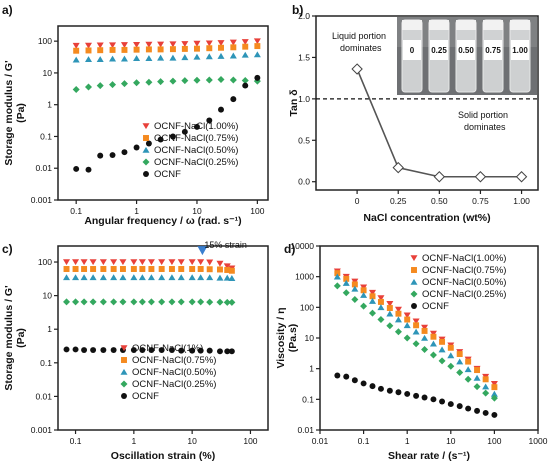  I want to click on x-tick-label: 1000, so click(538, 441).